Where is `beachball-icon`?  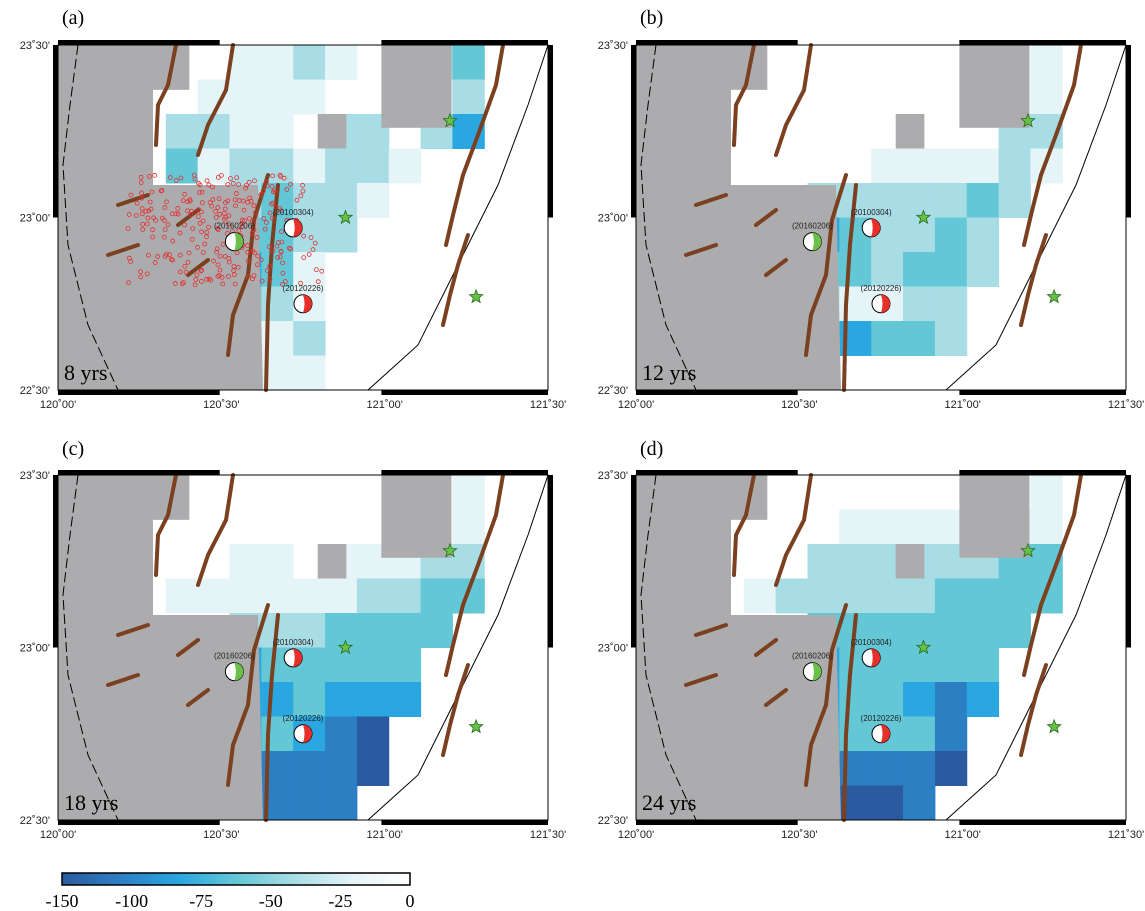 beachball-icon is located at coordinates (234, 242).